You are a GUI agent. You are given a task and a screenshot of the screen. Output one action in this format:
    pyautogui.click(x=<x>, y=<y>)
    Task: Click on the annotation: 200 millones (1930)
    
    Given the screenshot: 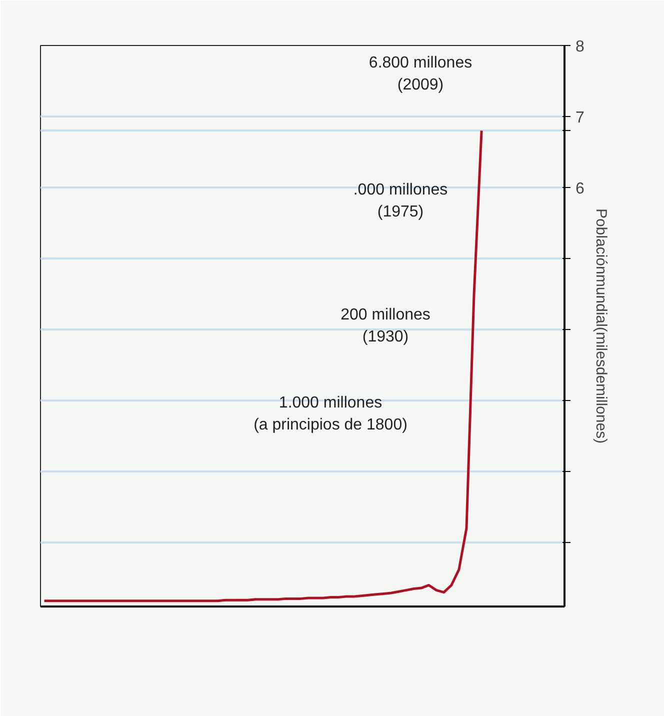 What is the action you would take?
    pyautogui.click(x=385, y=326)
    